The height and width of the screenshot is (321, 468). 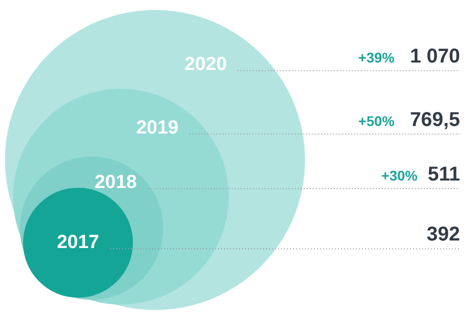 I want to click on text: +50%, so click(x=377, y=121).